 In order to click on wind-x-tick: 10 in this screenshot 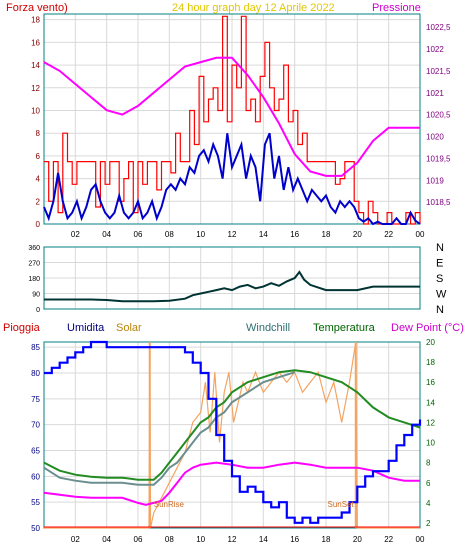, I will do `click(200, 234)`.